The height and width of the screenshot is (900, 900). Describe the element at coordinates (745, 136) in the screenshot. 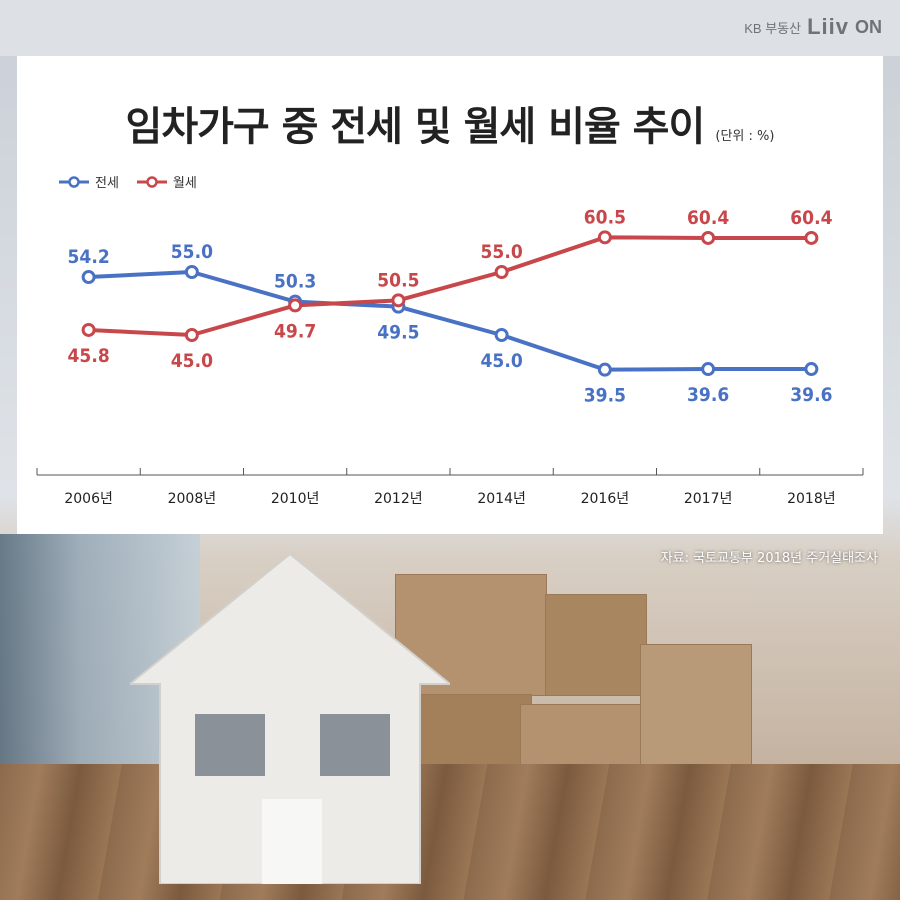

I see `chart-unit: (단위 : %)` at that location.